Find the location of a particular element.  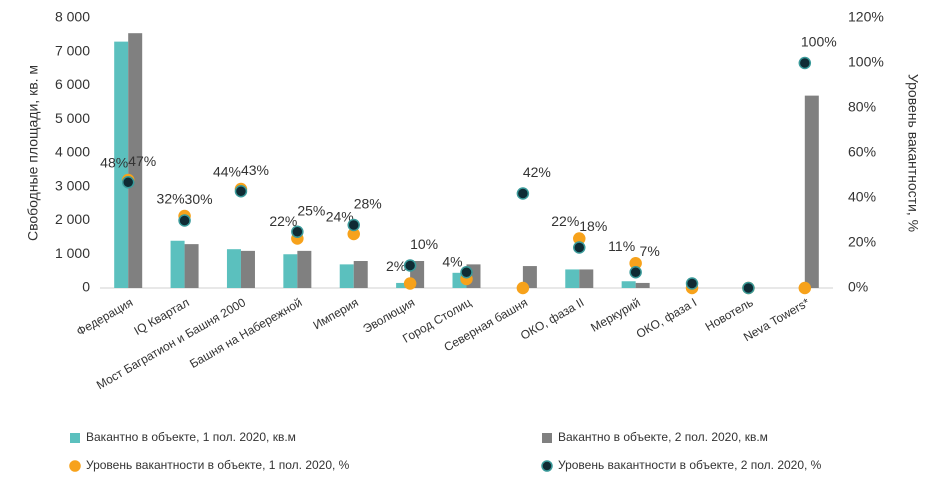

data-label: 24% is located at coordinates (340, 217).